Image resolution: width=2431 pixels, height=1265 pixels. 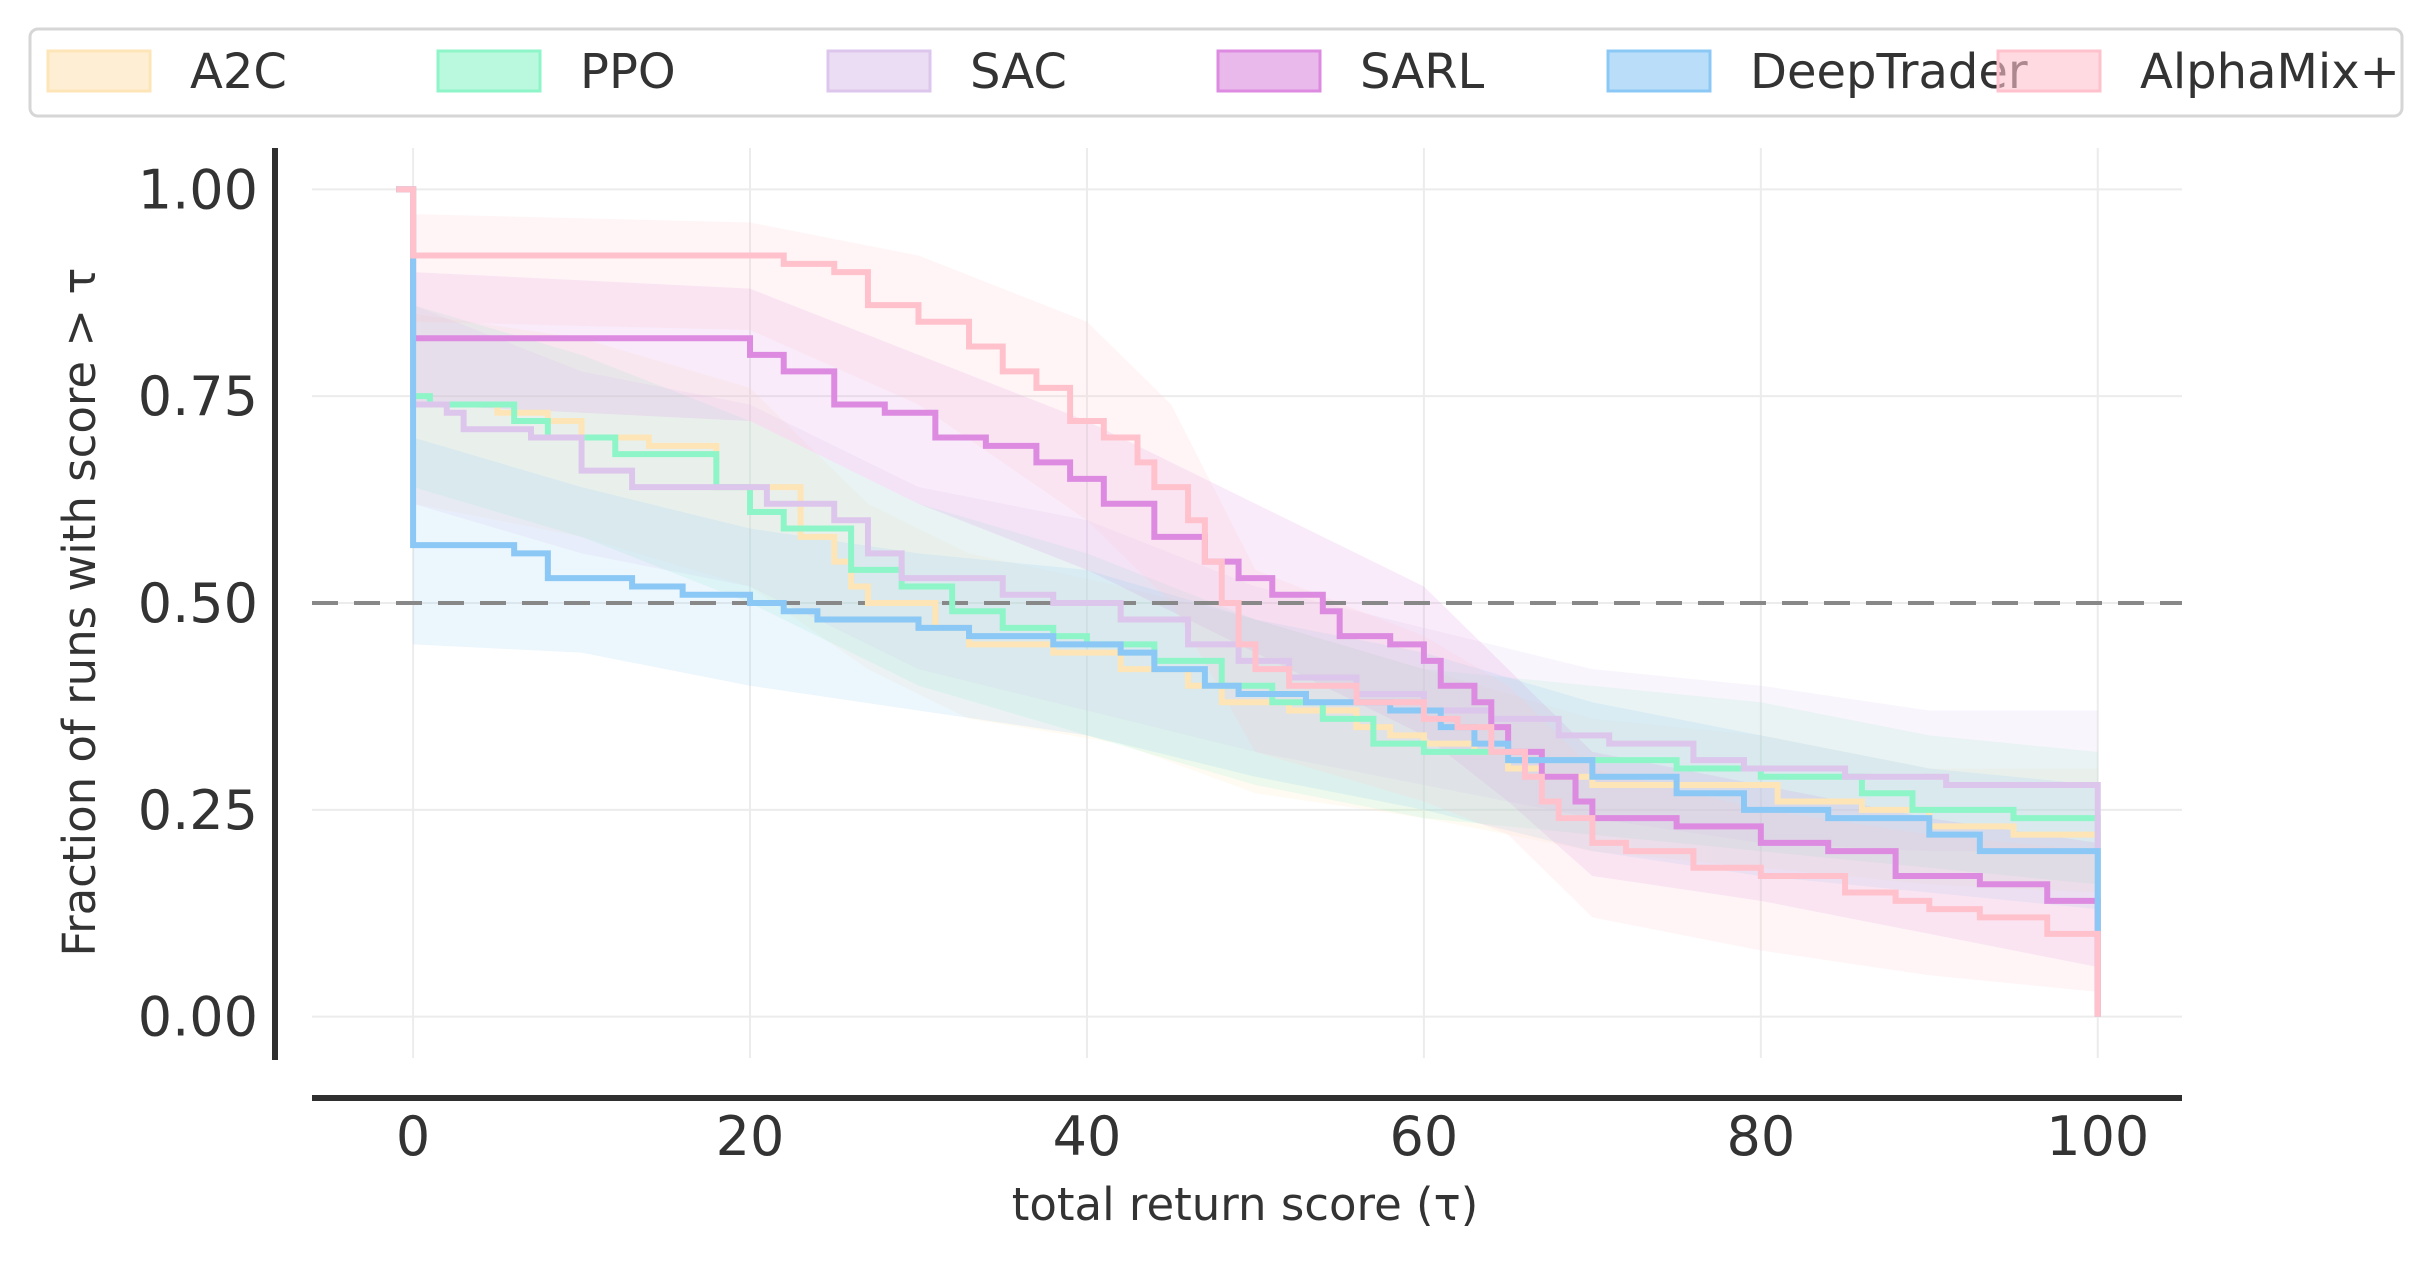 I want to click on y-tick-label: 0.50, so click(x=198, y=603).